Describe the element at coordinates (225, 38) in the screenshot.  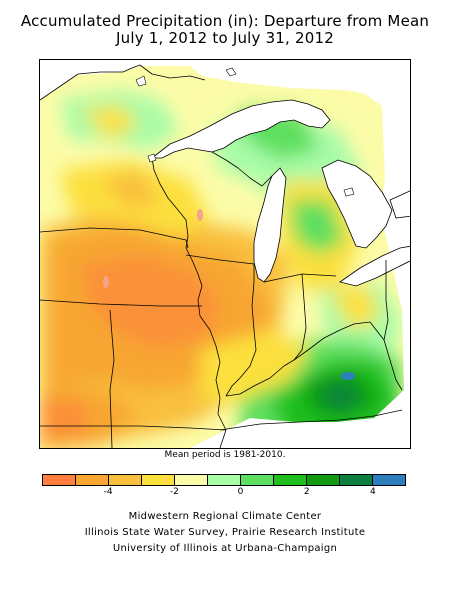
I see `map-date-range: July 1, 2012 to July 31, 2012` at that location.